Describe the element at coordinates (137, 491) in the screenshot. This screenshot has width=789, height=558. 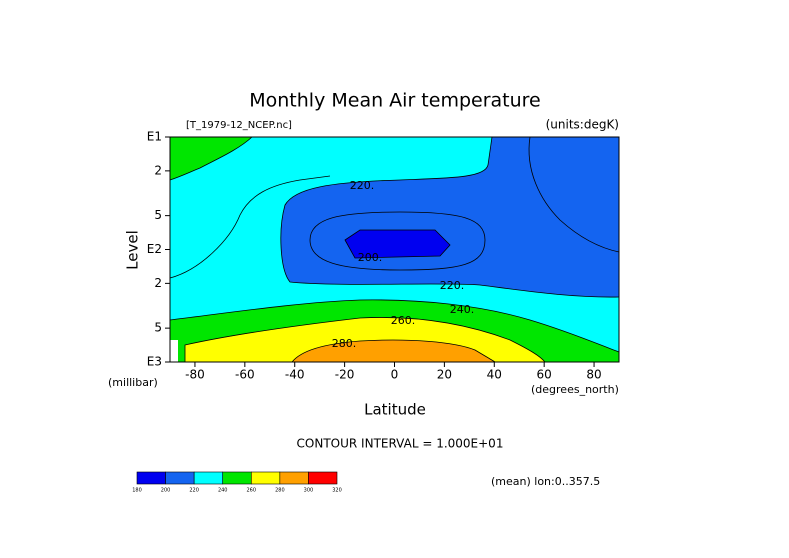
I see `colorbar-label: 180` at that location.